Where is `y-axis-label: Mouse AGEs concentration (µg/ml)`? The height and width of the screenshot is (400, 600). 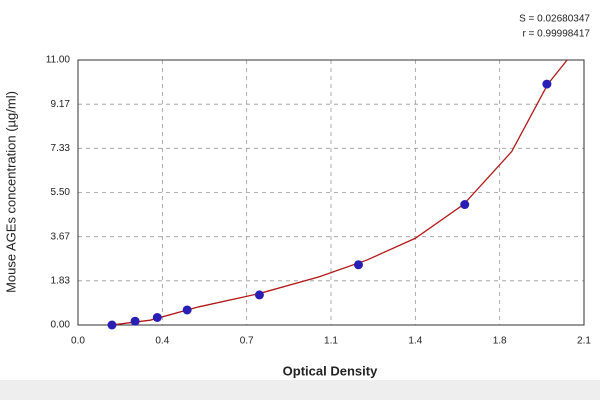
y-axis-label: Mouse AGEs concentration (µg/ml) is located at coordinates (10, 192).